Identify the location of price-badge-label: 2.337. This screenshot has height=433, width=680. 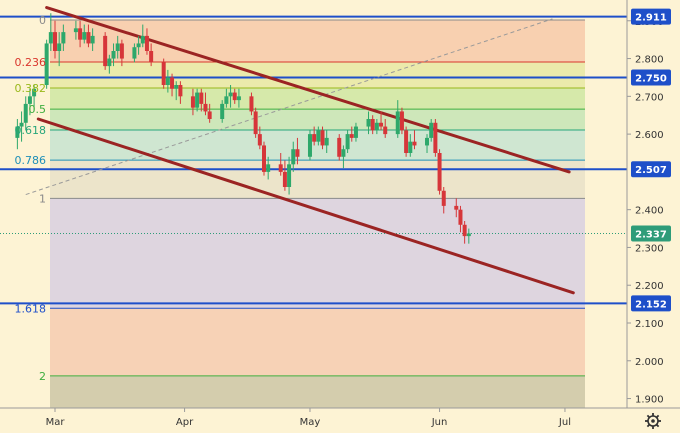
(651, 234).